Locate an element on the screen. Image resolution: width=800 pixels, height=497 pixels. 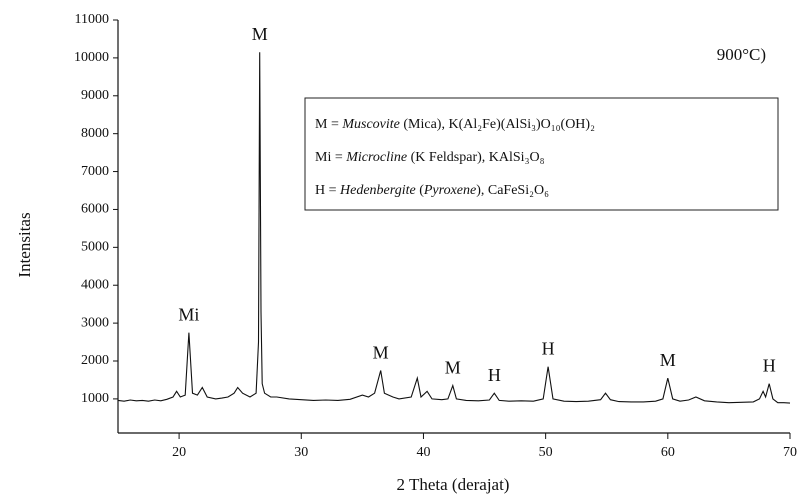
x-axis-title: 2 Theta (derajat) is located at coordinates (453, 484).